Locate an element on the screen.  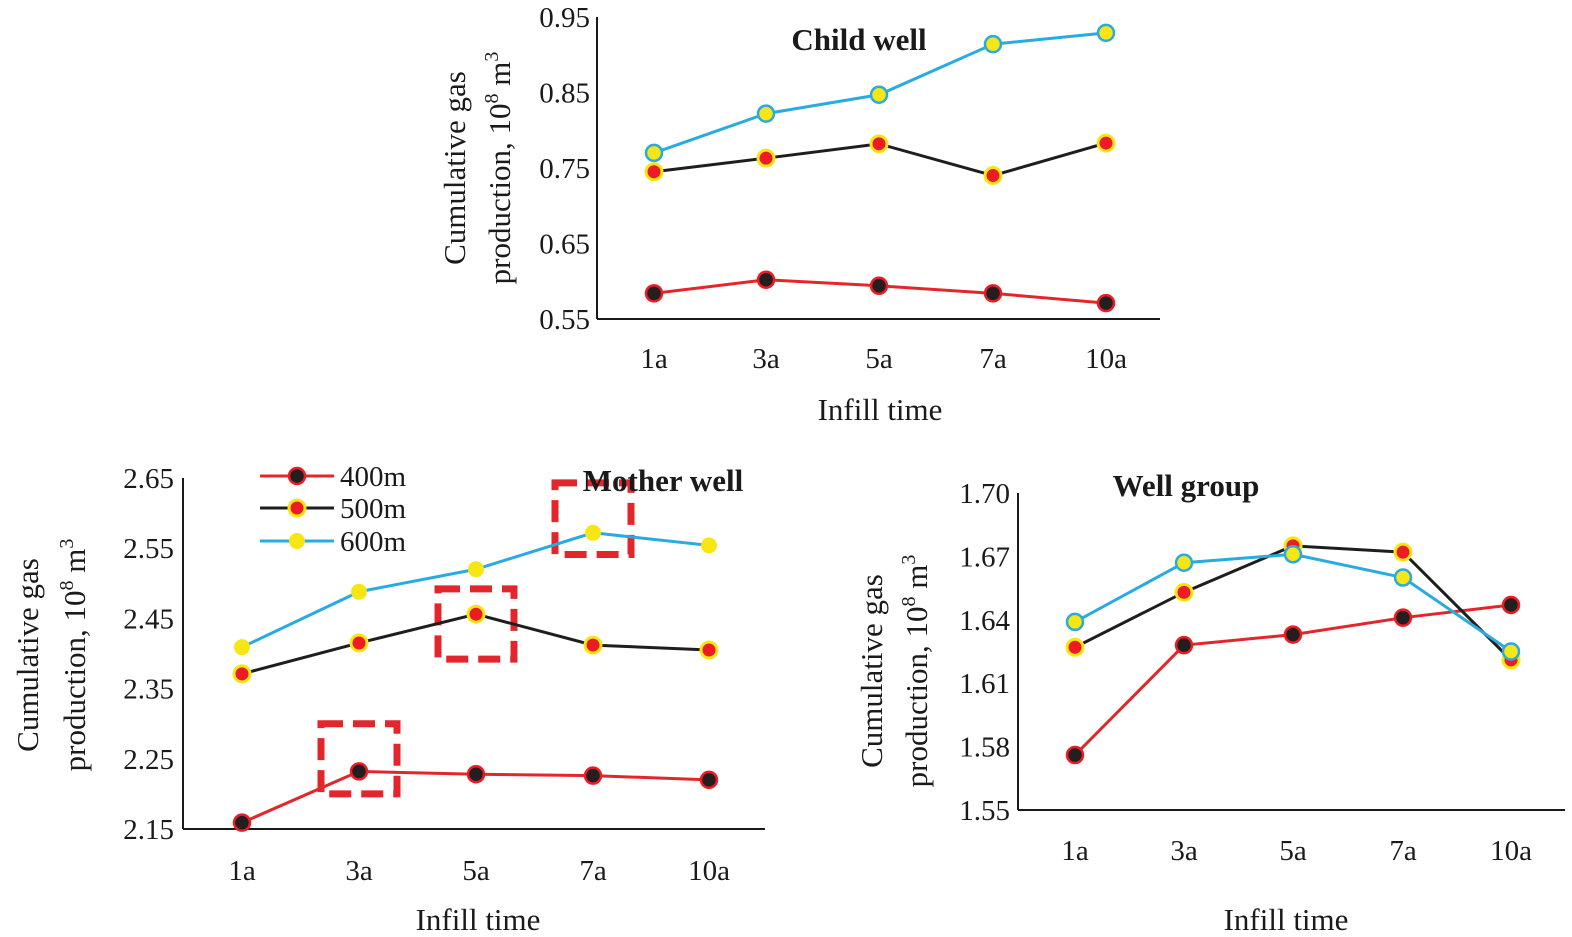
y-tick-label: 2.35 is located at coordinates (148, 690).